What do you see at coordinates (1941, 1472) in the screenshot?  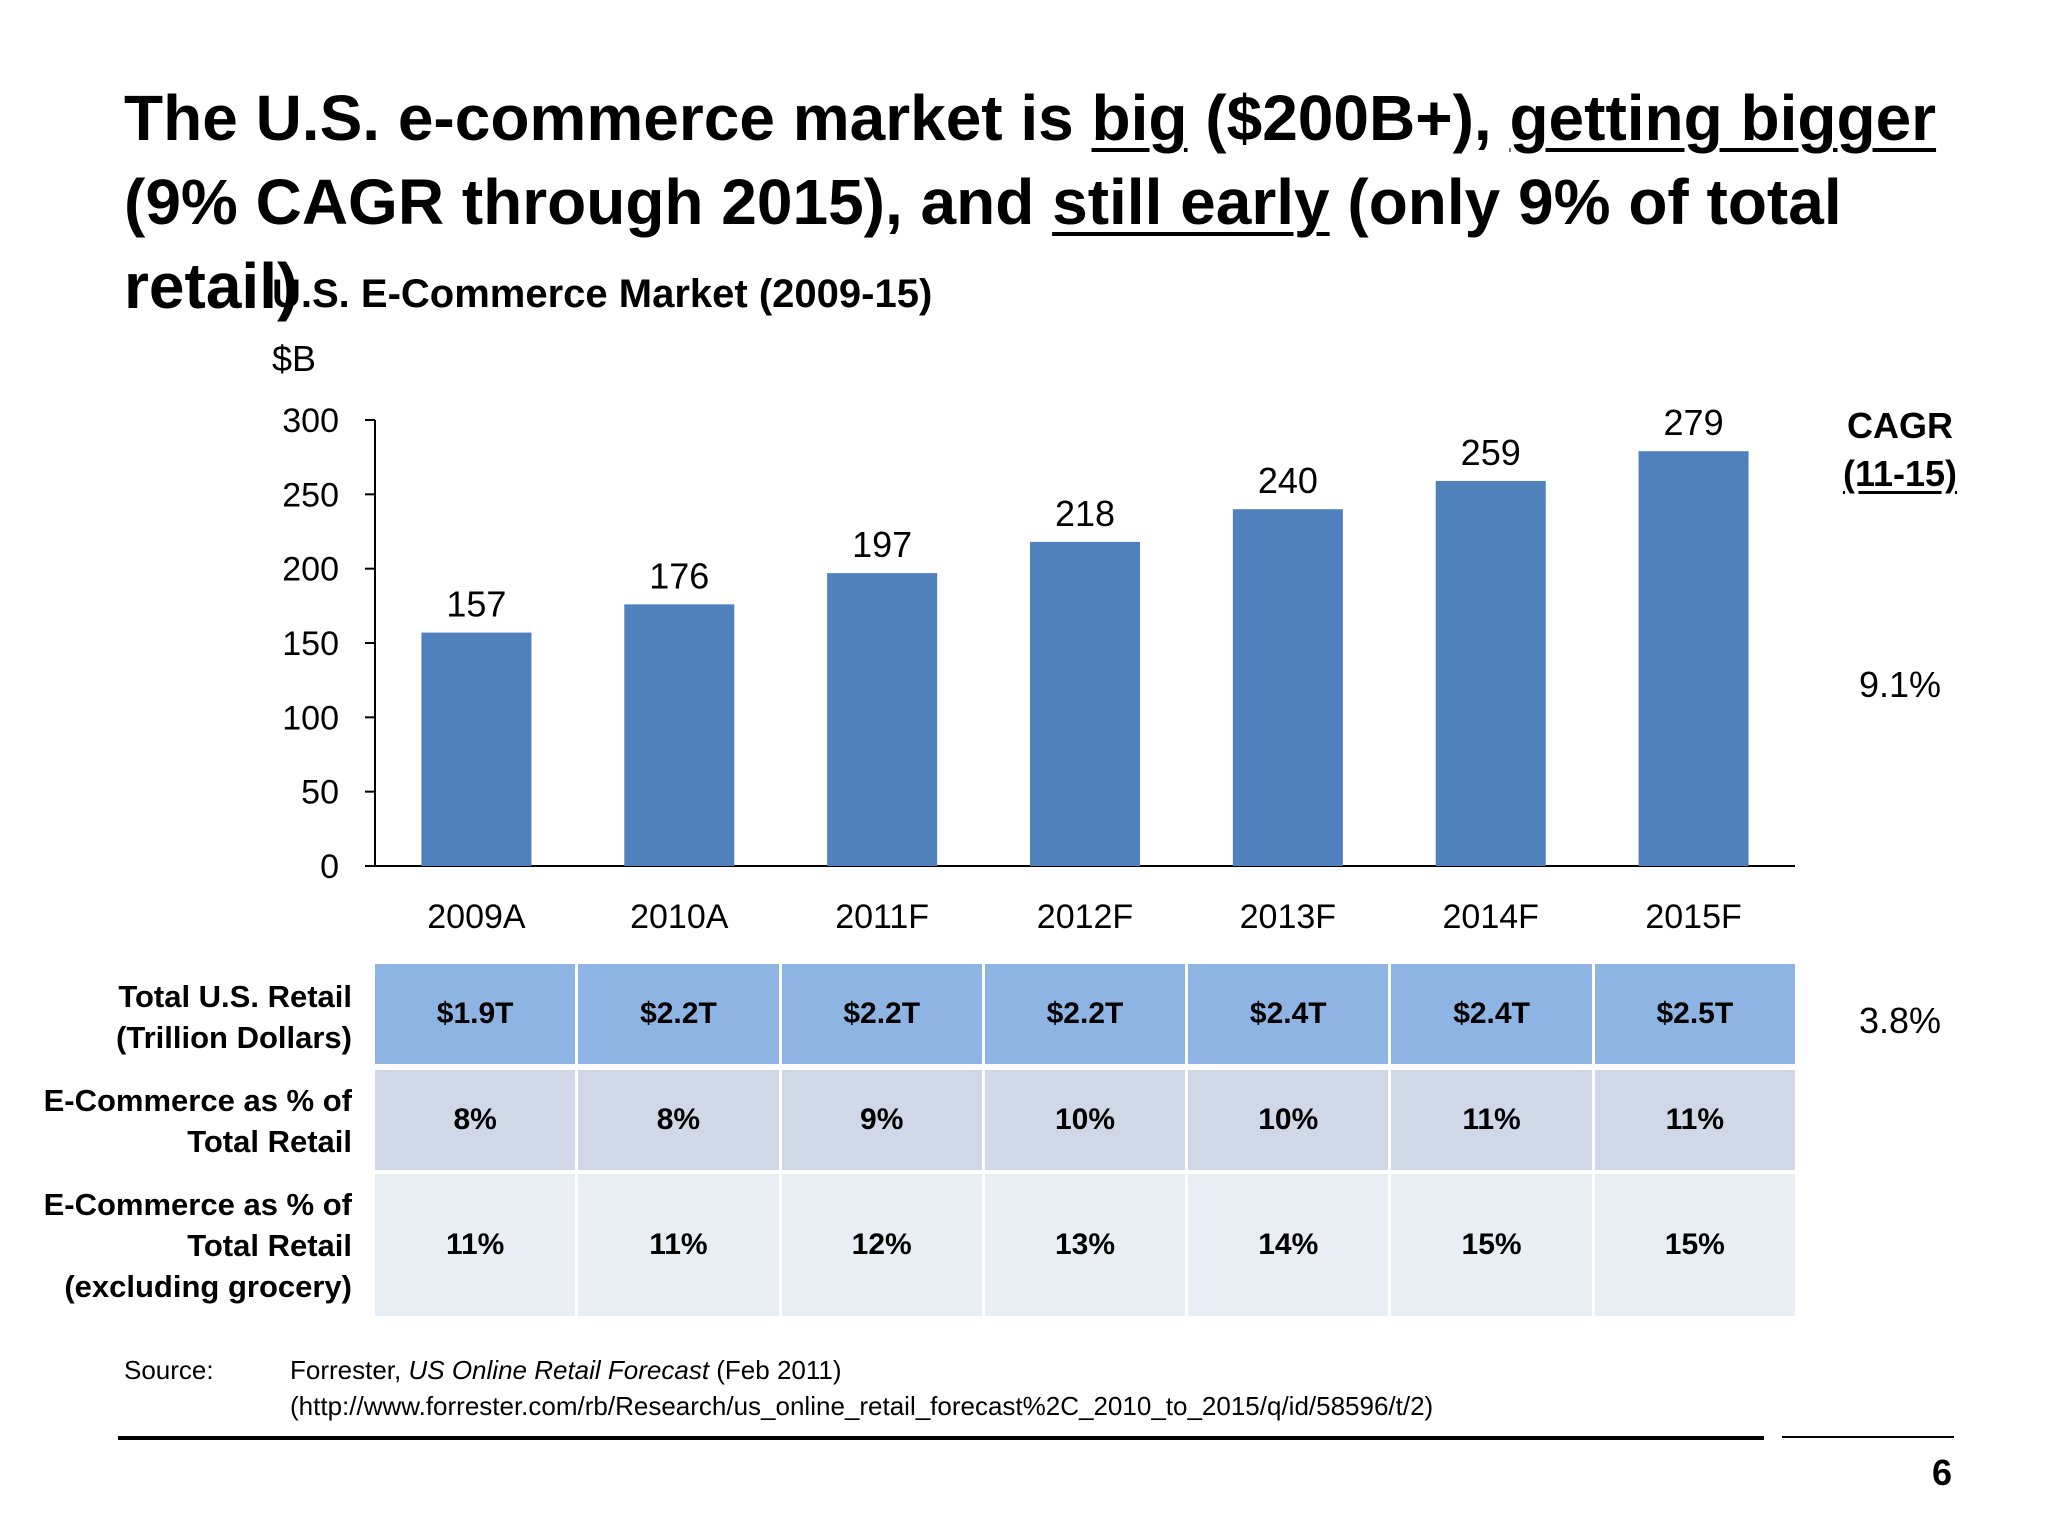 I see `page-number: 6` at bounding box center [1941, 1472].